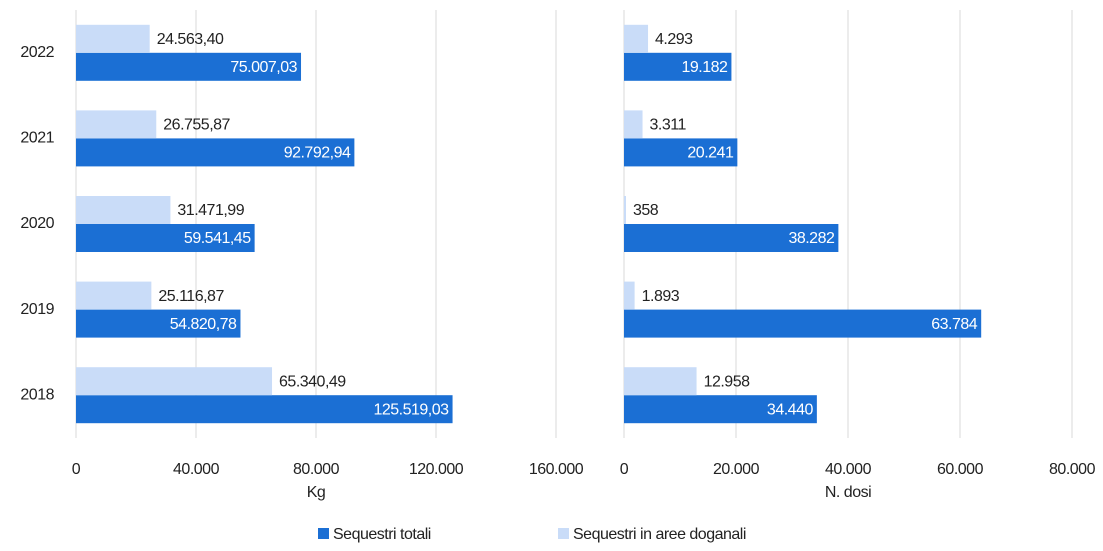 The image size is (1103, 551). What do you see at coordinates (196, 125) in the screenshot?
I see `data-label: 26.755,87` at bounding box center [196, 125].